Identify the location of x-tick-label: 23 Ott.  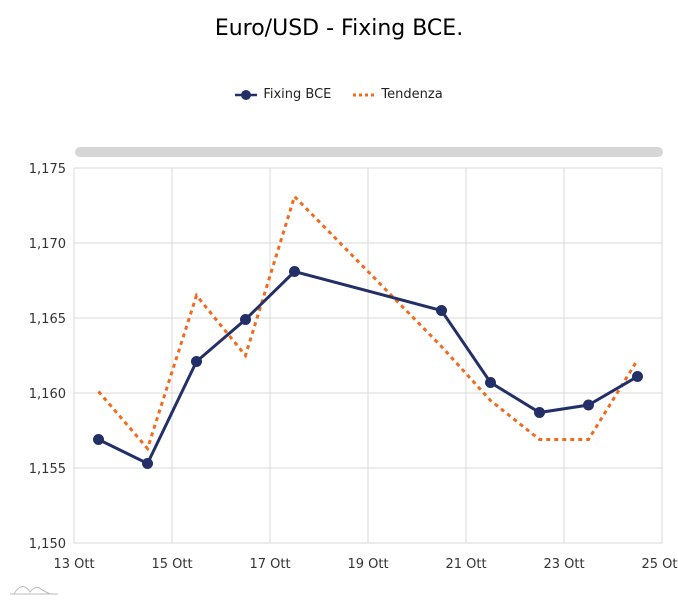
(563, 564).